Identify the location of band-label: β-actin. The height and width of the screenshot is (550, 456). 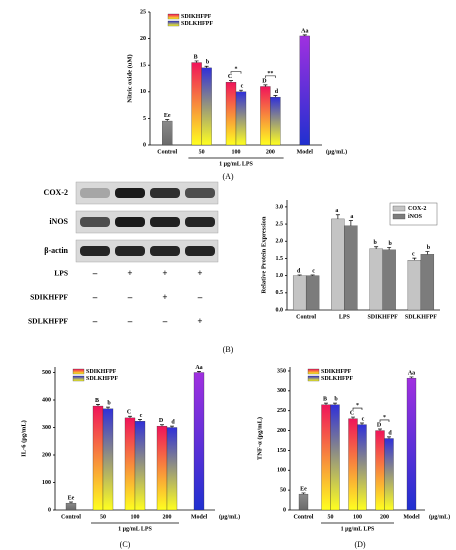
(56, 250).